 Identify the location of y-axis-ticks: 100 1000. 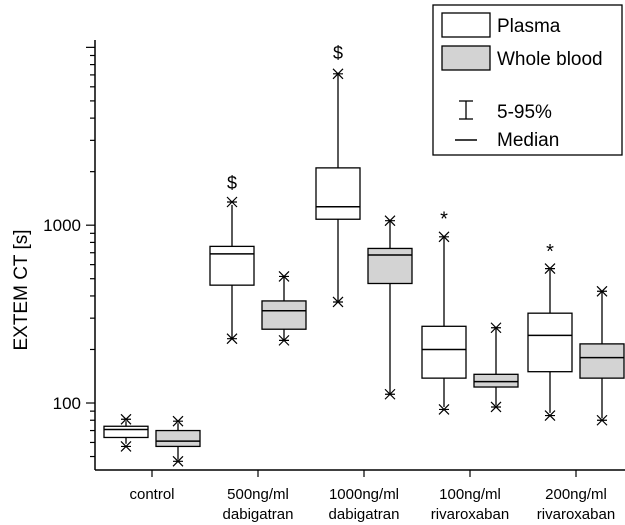
(69, 252).